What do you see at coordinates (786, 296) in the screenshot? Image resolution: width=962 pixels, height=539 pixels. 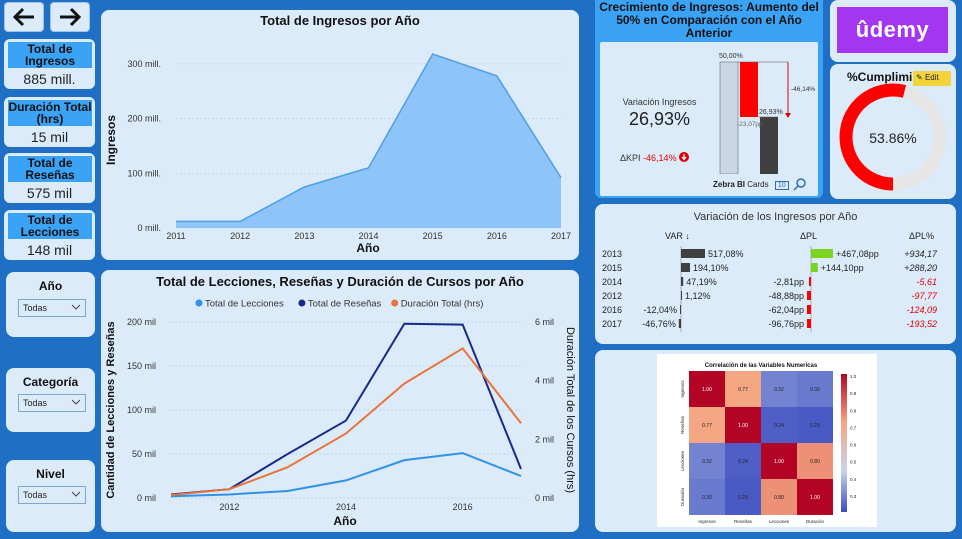 I see `dpl-label: -48,88pp` at bounding box center [786, 296].